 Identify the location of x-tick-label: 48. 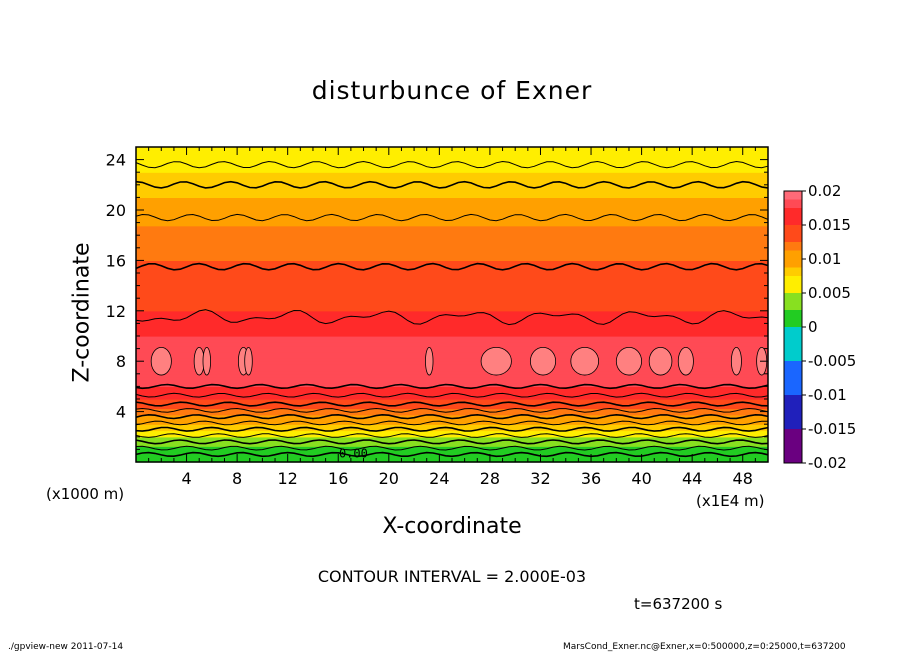
(743, 478).